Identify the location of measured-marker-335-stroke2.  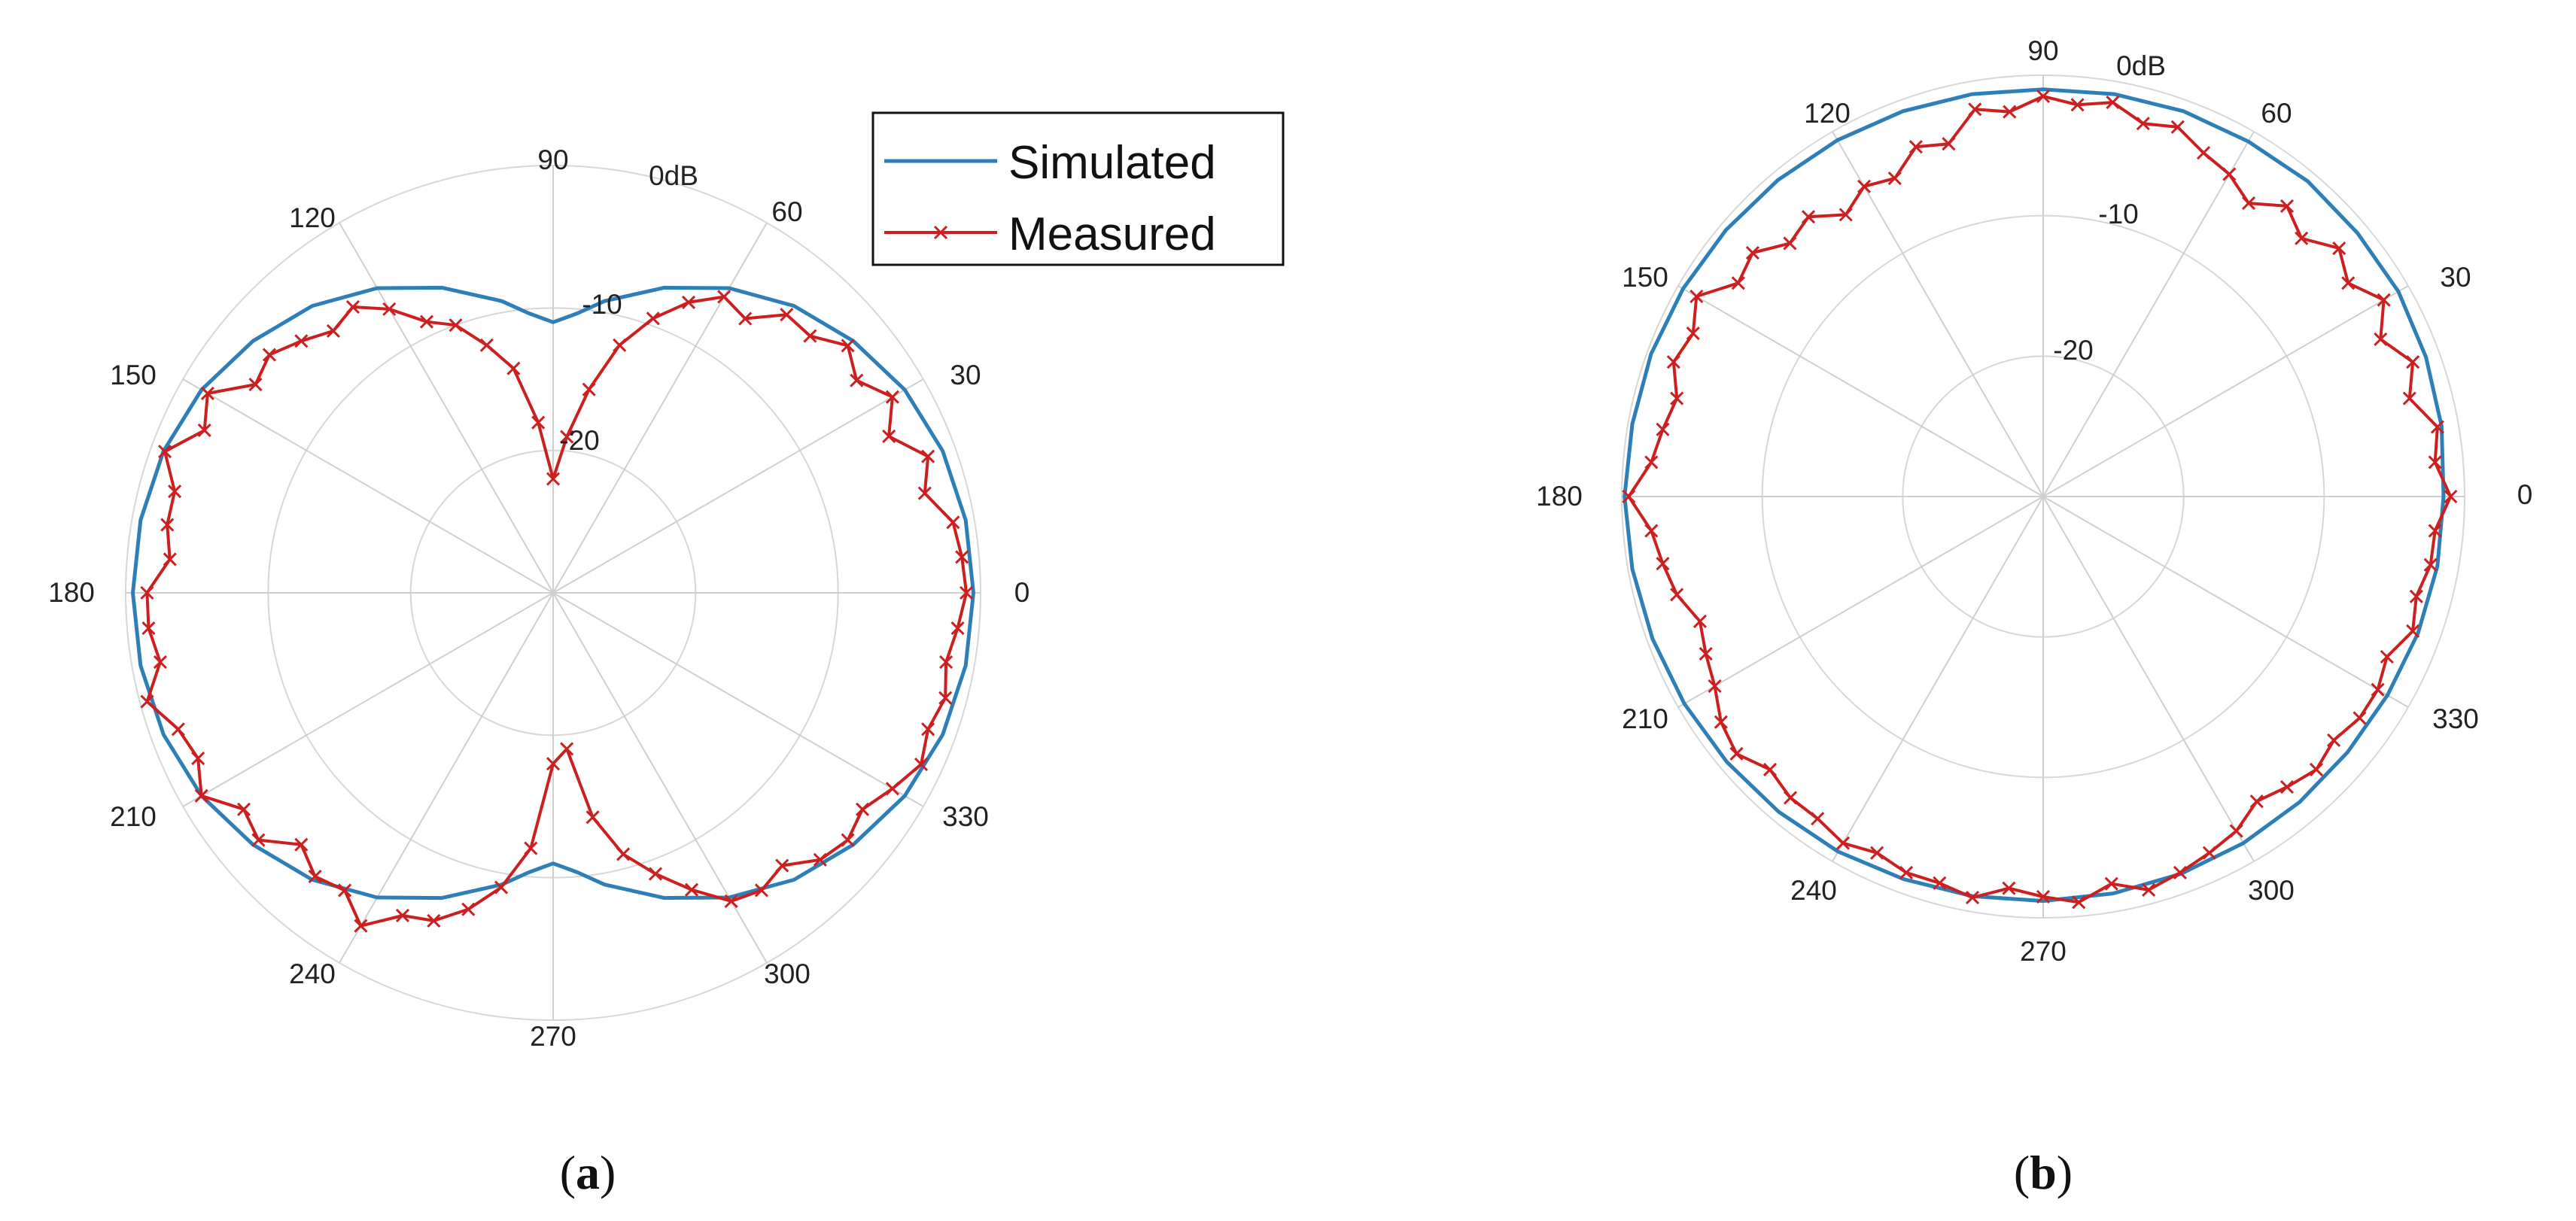
(921, 764).